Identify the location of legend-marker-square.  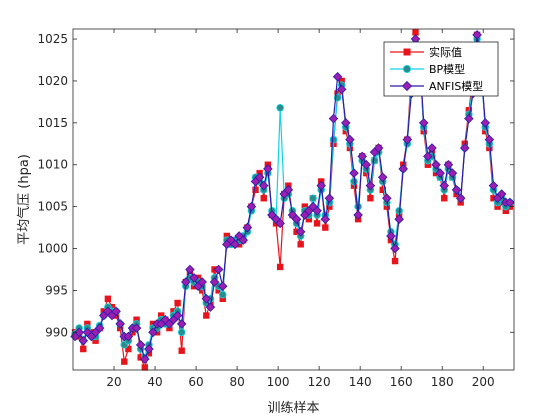
(407, 52).